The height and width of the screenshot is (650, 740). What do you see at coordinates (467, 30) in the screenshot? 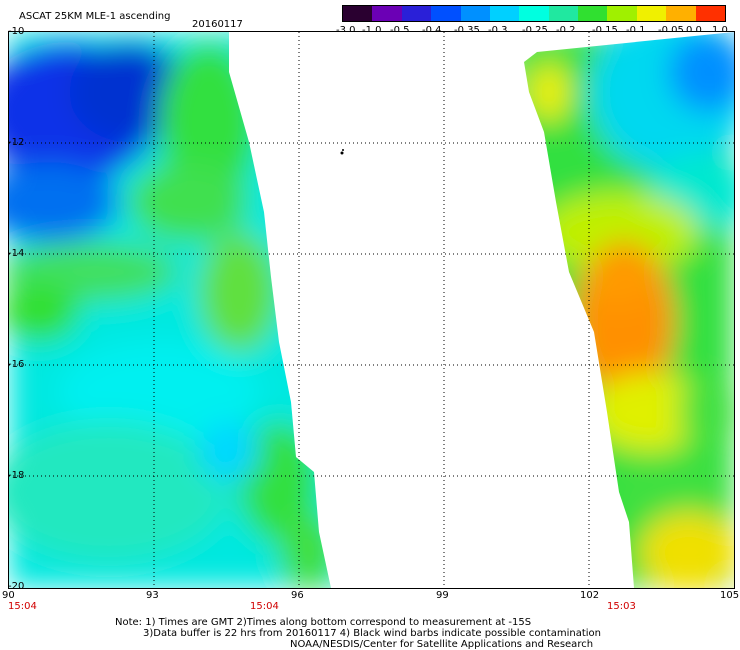
I see `color-scale-tick-label: -0.35` at bounding box center [467, 30].